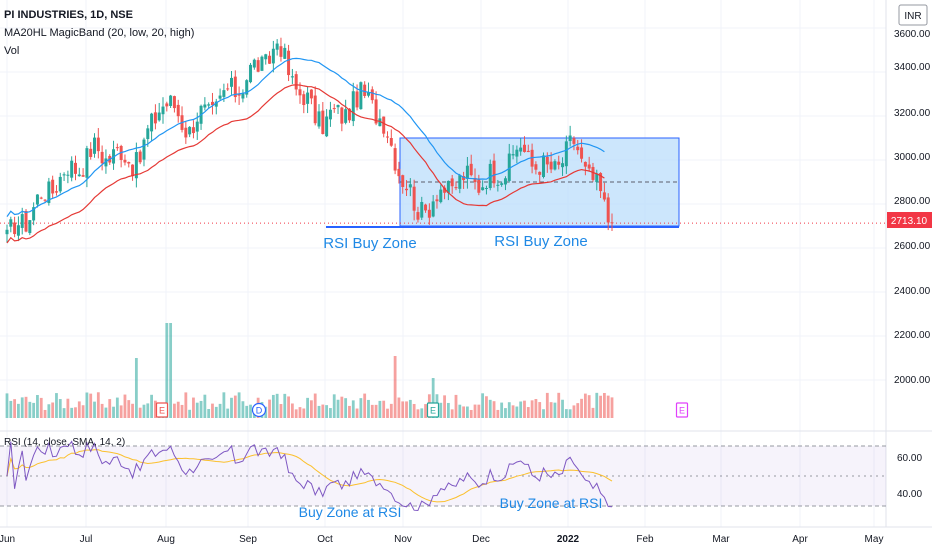 The width and height of the screenshot is (932, 555). What do you see at coordinates (909, 494) in the screenshot?
I see `rsi-axis-label: 40.00` at bounding box center [909, 494].